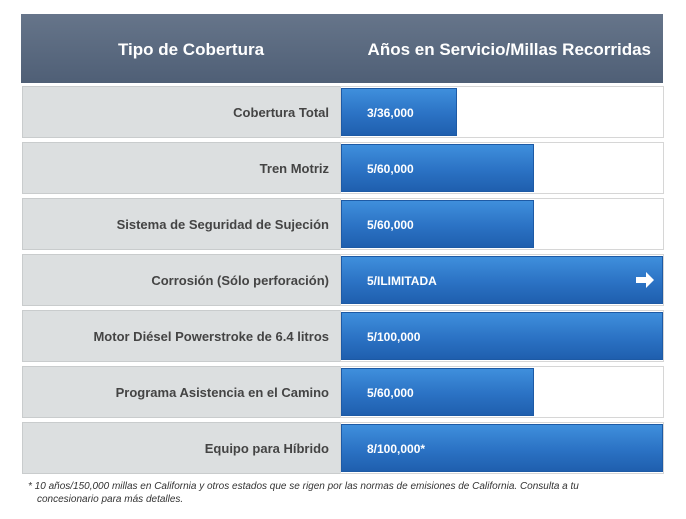  Describe the element at coordinates (110, 499) in the screenshot. I see `footnote-line-2: concesionario para más detalles.` at that location.